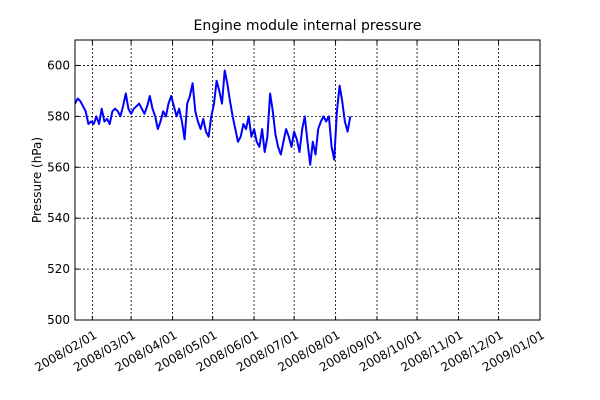 Image resolution: width=600 pixels, height=400 pixels. What do you see at coordinates (58, 218) in the screenshot?
I see `y-tick-label: 540` at bounding box center [58, 218].